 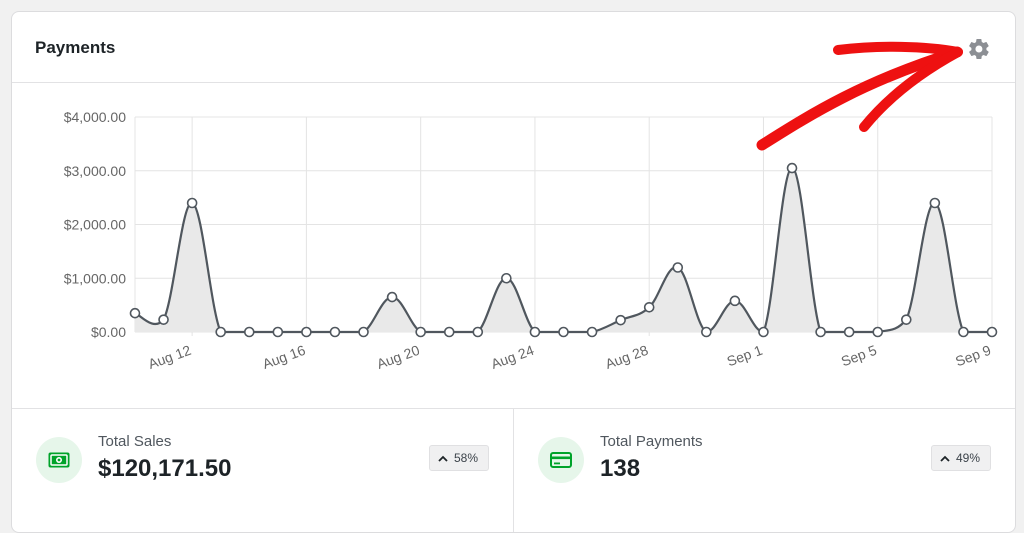 What do you see at coordinates (135, 441) in the screenshot?
I see `stat-label: Total Sales` at bounding box center [135, 441].